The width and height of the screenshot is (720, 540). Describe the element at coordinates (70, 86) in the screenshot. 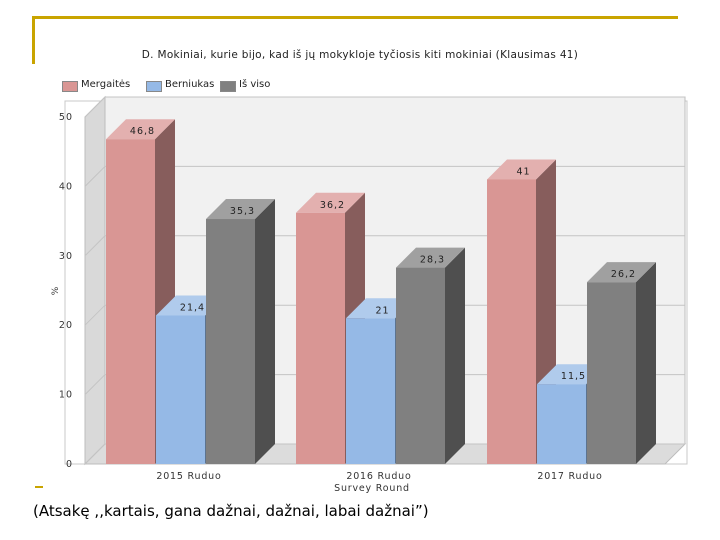

I see `legend-swatch-girls` at that location.